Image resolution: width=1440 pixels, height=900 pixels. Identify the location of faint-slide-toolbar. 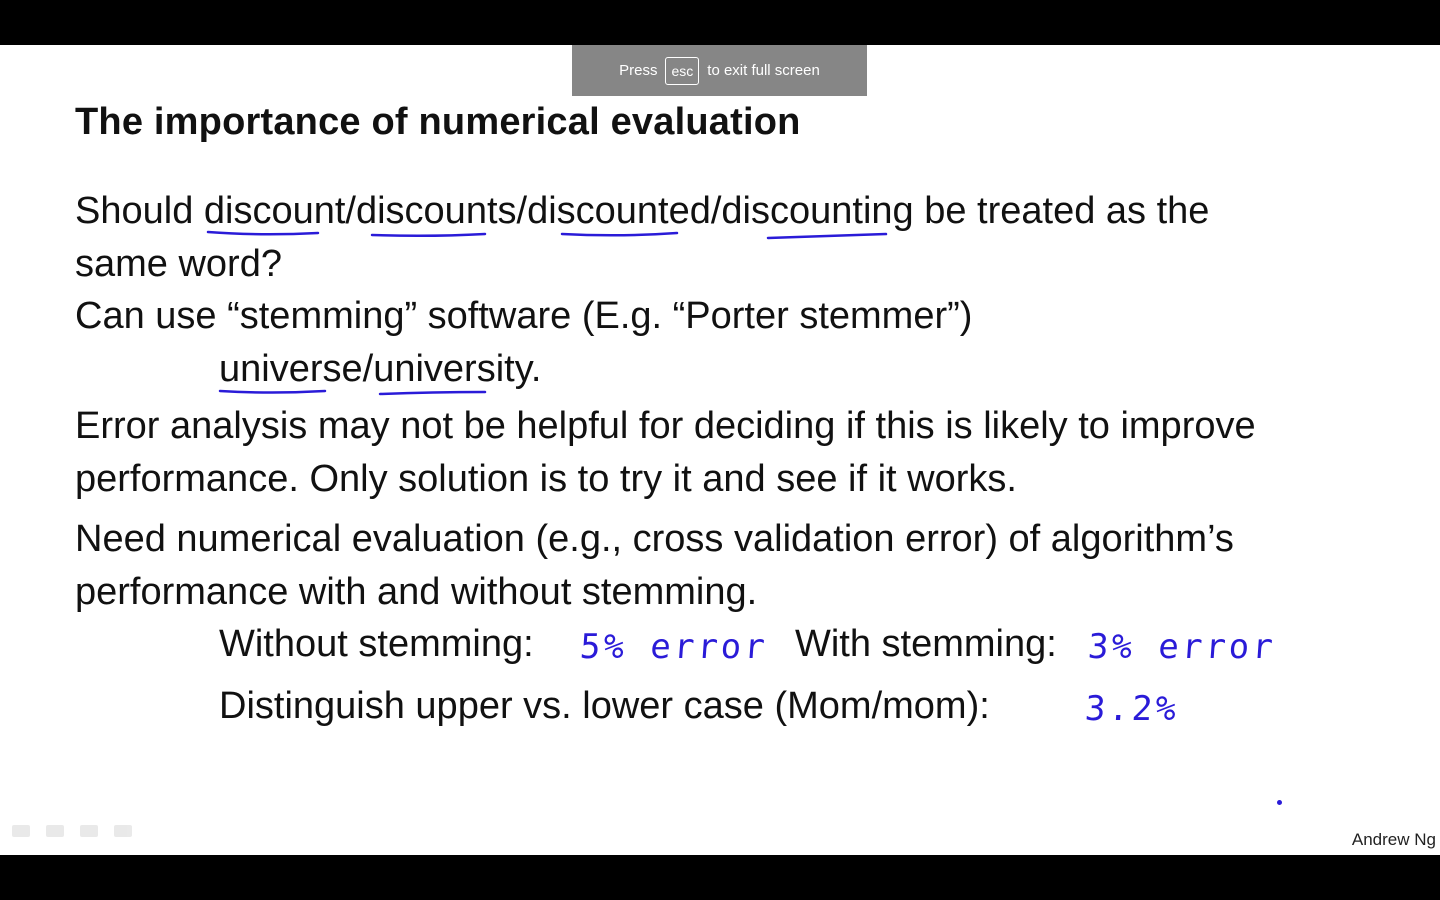
(72, 831).